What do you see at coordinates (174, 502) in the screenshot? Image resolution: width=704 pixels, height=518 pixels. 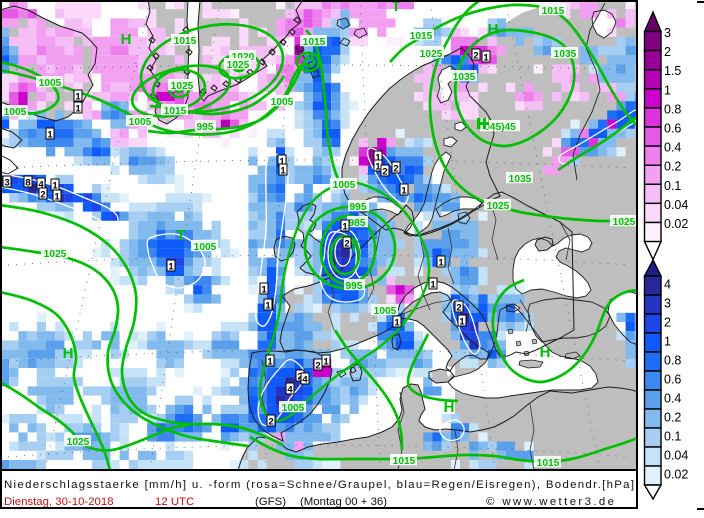 I see `svg-text: 12 UTC` at bounding box center [174, 502].